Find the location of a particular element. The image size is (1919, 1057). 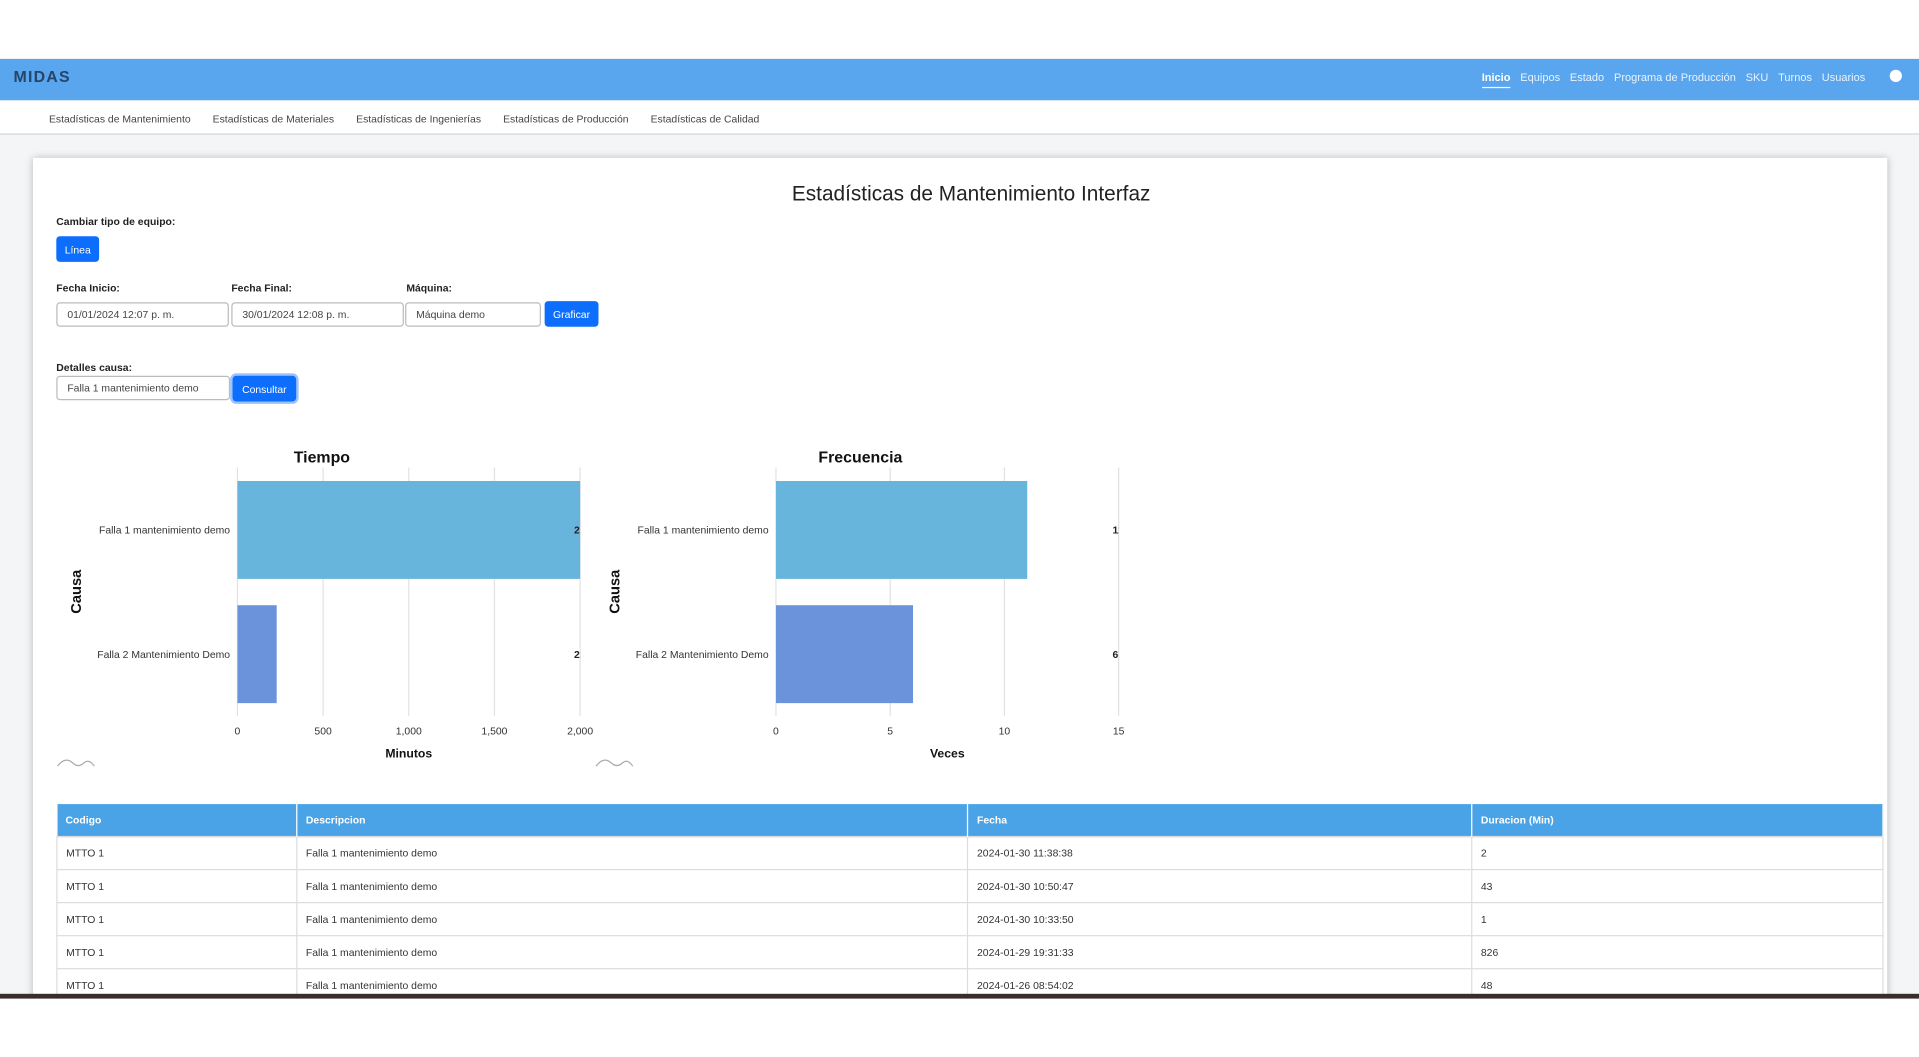

nav-link: Estado is located at coordinates (1587, 77).